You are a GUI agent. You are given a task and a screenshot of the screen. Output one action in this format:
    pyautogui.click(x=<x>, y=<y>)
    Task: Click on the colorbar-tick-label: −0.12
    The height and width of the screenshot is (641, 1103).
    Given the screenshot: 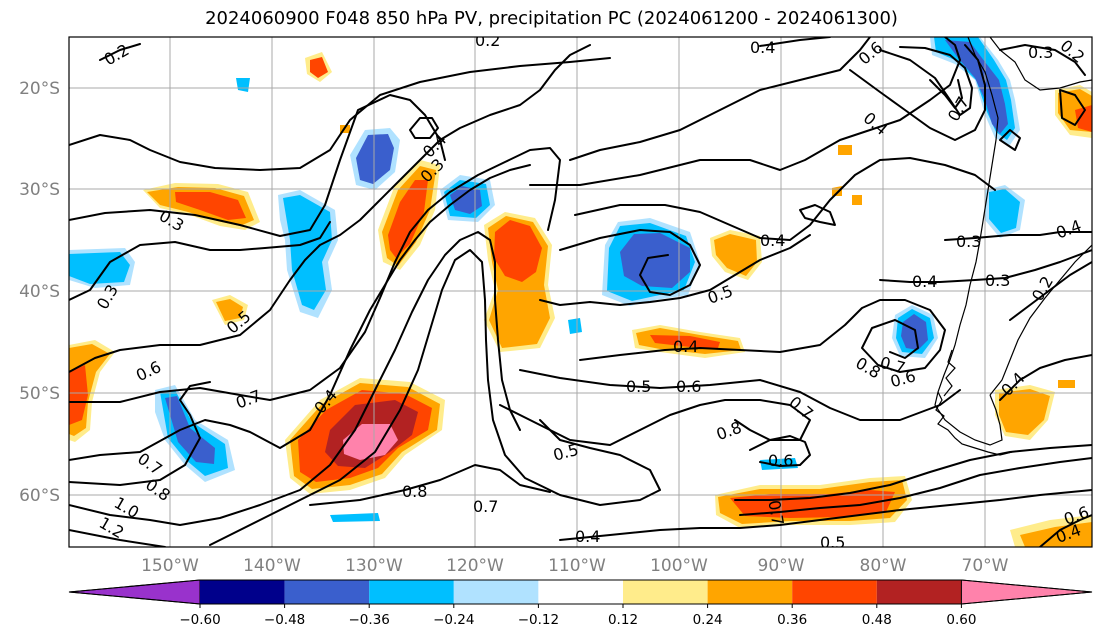 What is the action you would take?
    pyautogui.click(x=538, y=620)
    